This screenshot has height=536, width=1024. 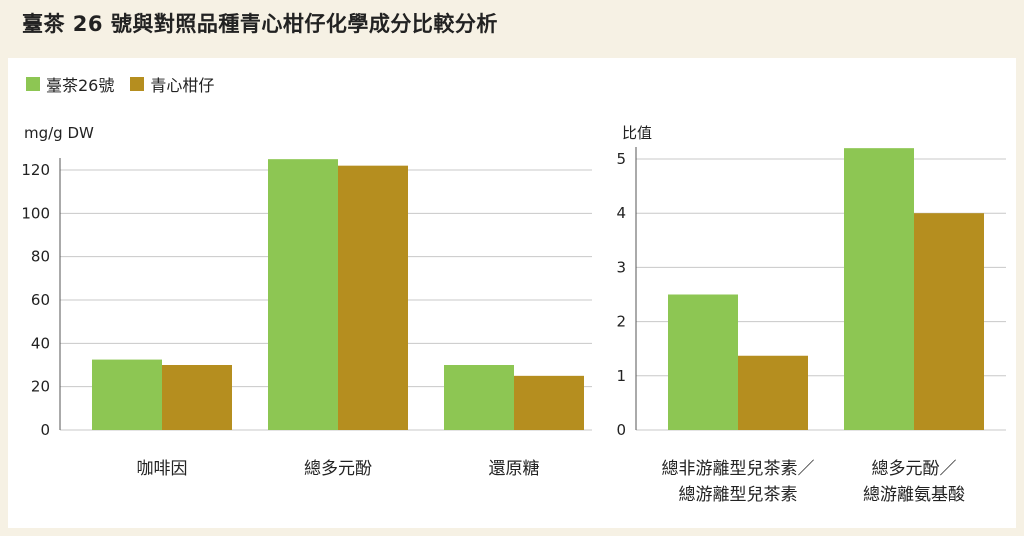 I want to click on chart1-y-tick-label: 5, so click(x=621, y=159).